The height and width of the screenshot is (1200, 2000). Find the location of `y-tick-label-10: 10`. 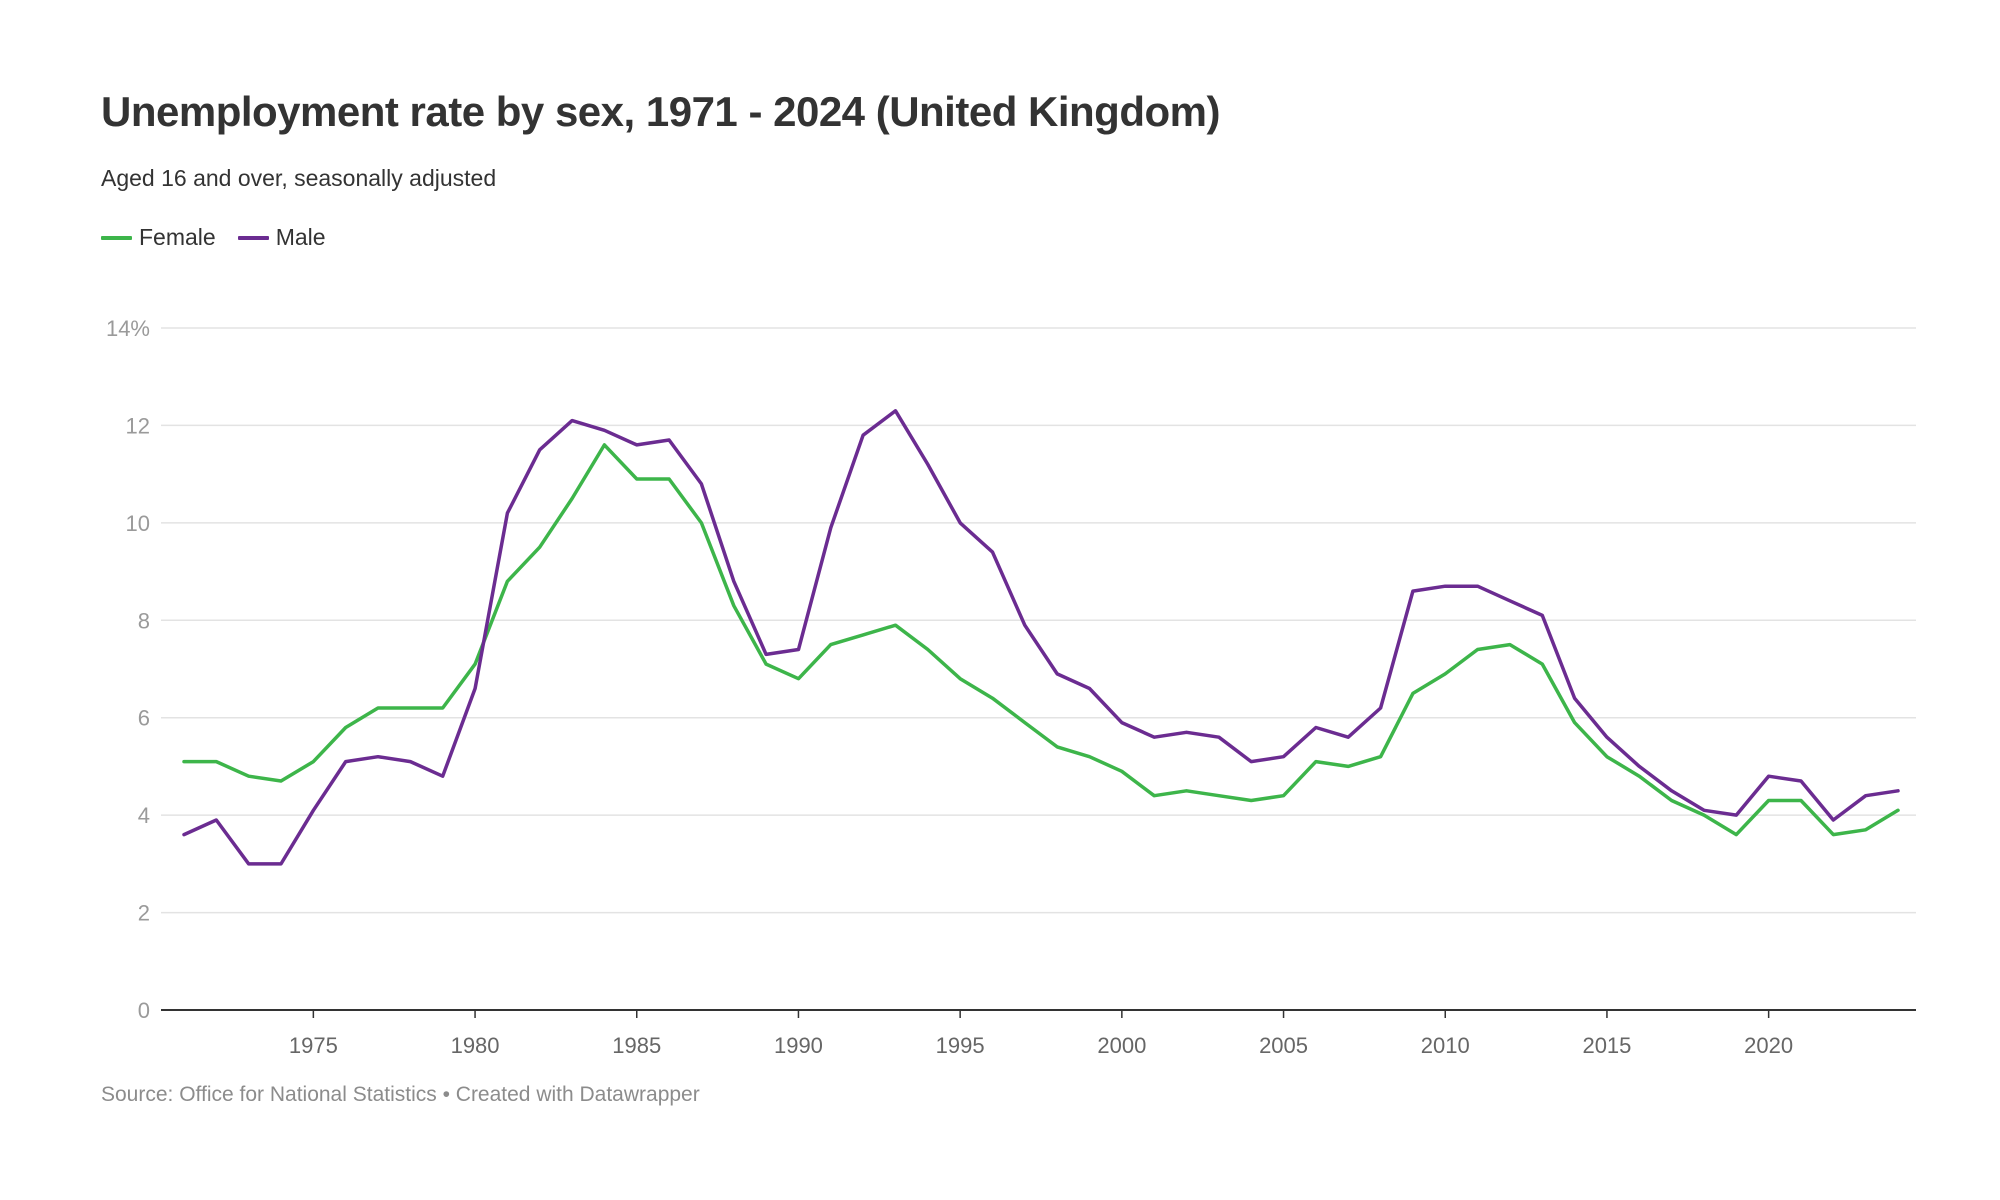

y-tick-label-10: 10 is located at coordinates (138, 523).